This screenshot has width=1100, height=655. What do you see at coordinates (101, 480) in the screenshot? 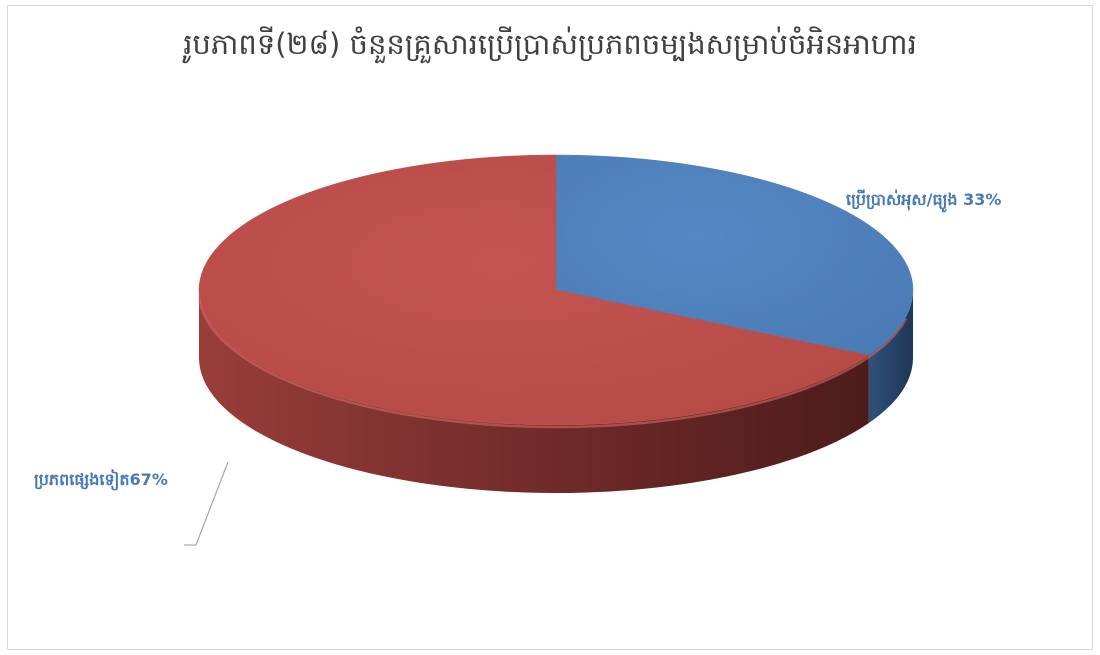
I see `data-label-other-sources: ប្រភពផ្សេងទៀត67%` at bounding box center [101, 480].